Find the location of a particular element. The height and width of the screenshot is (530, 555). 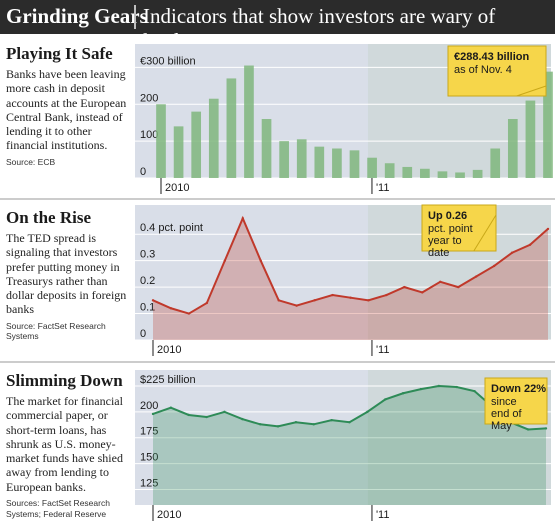

callout-text-line: pct. point is located at coordinates (450, 229).